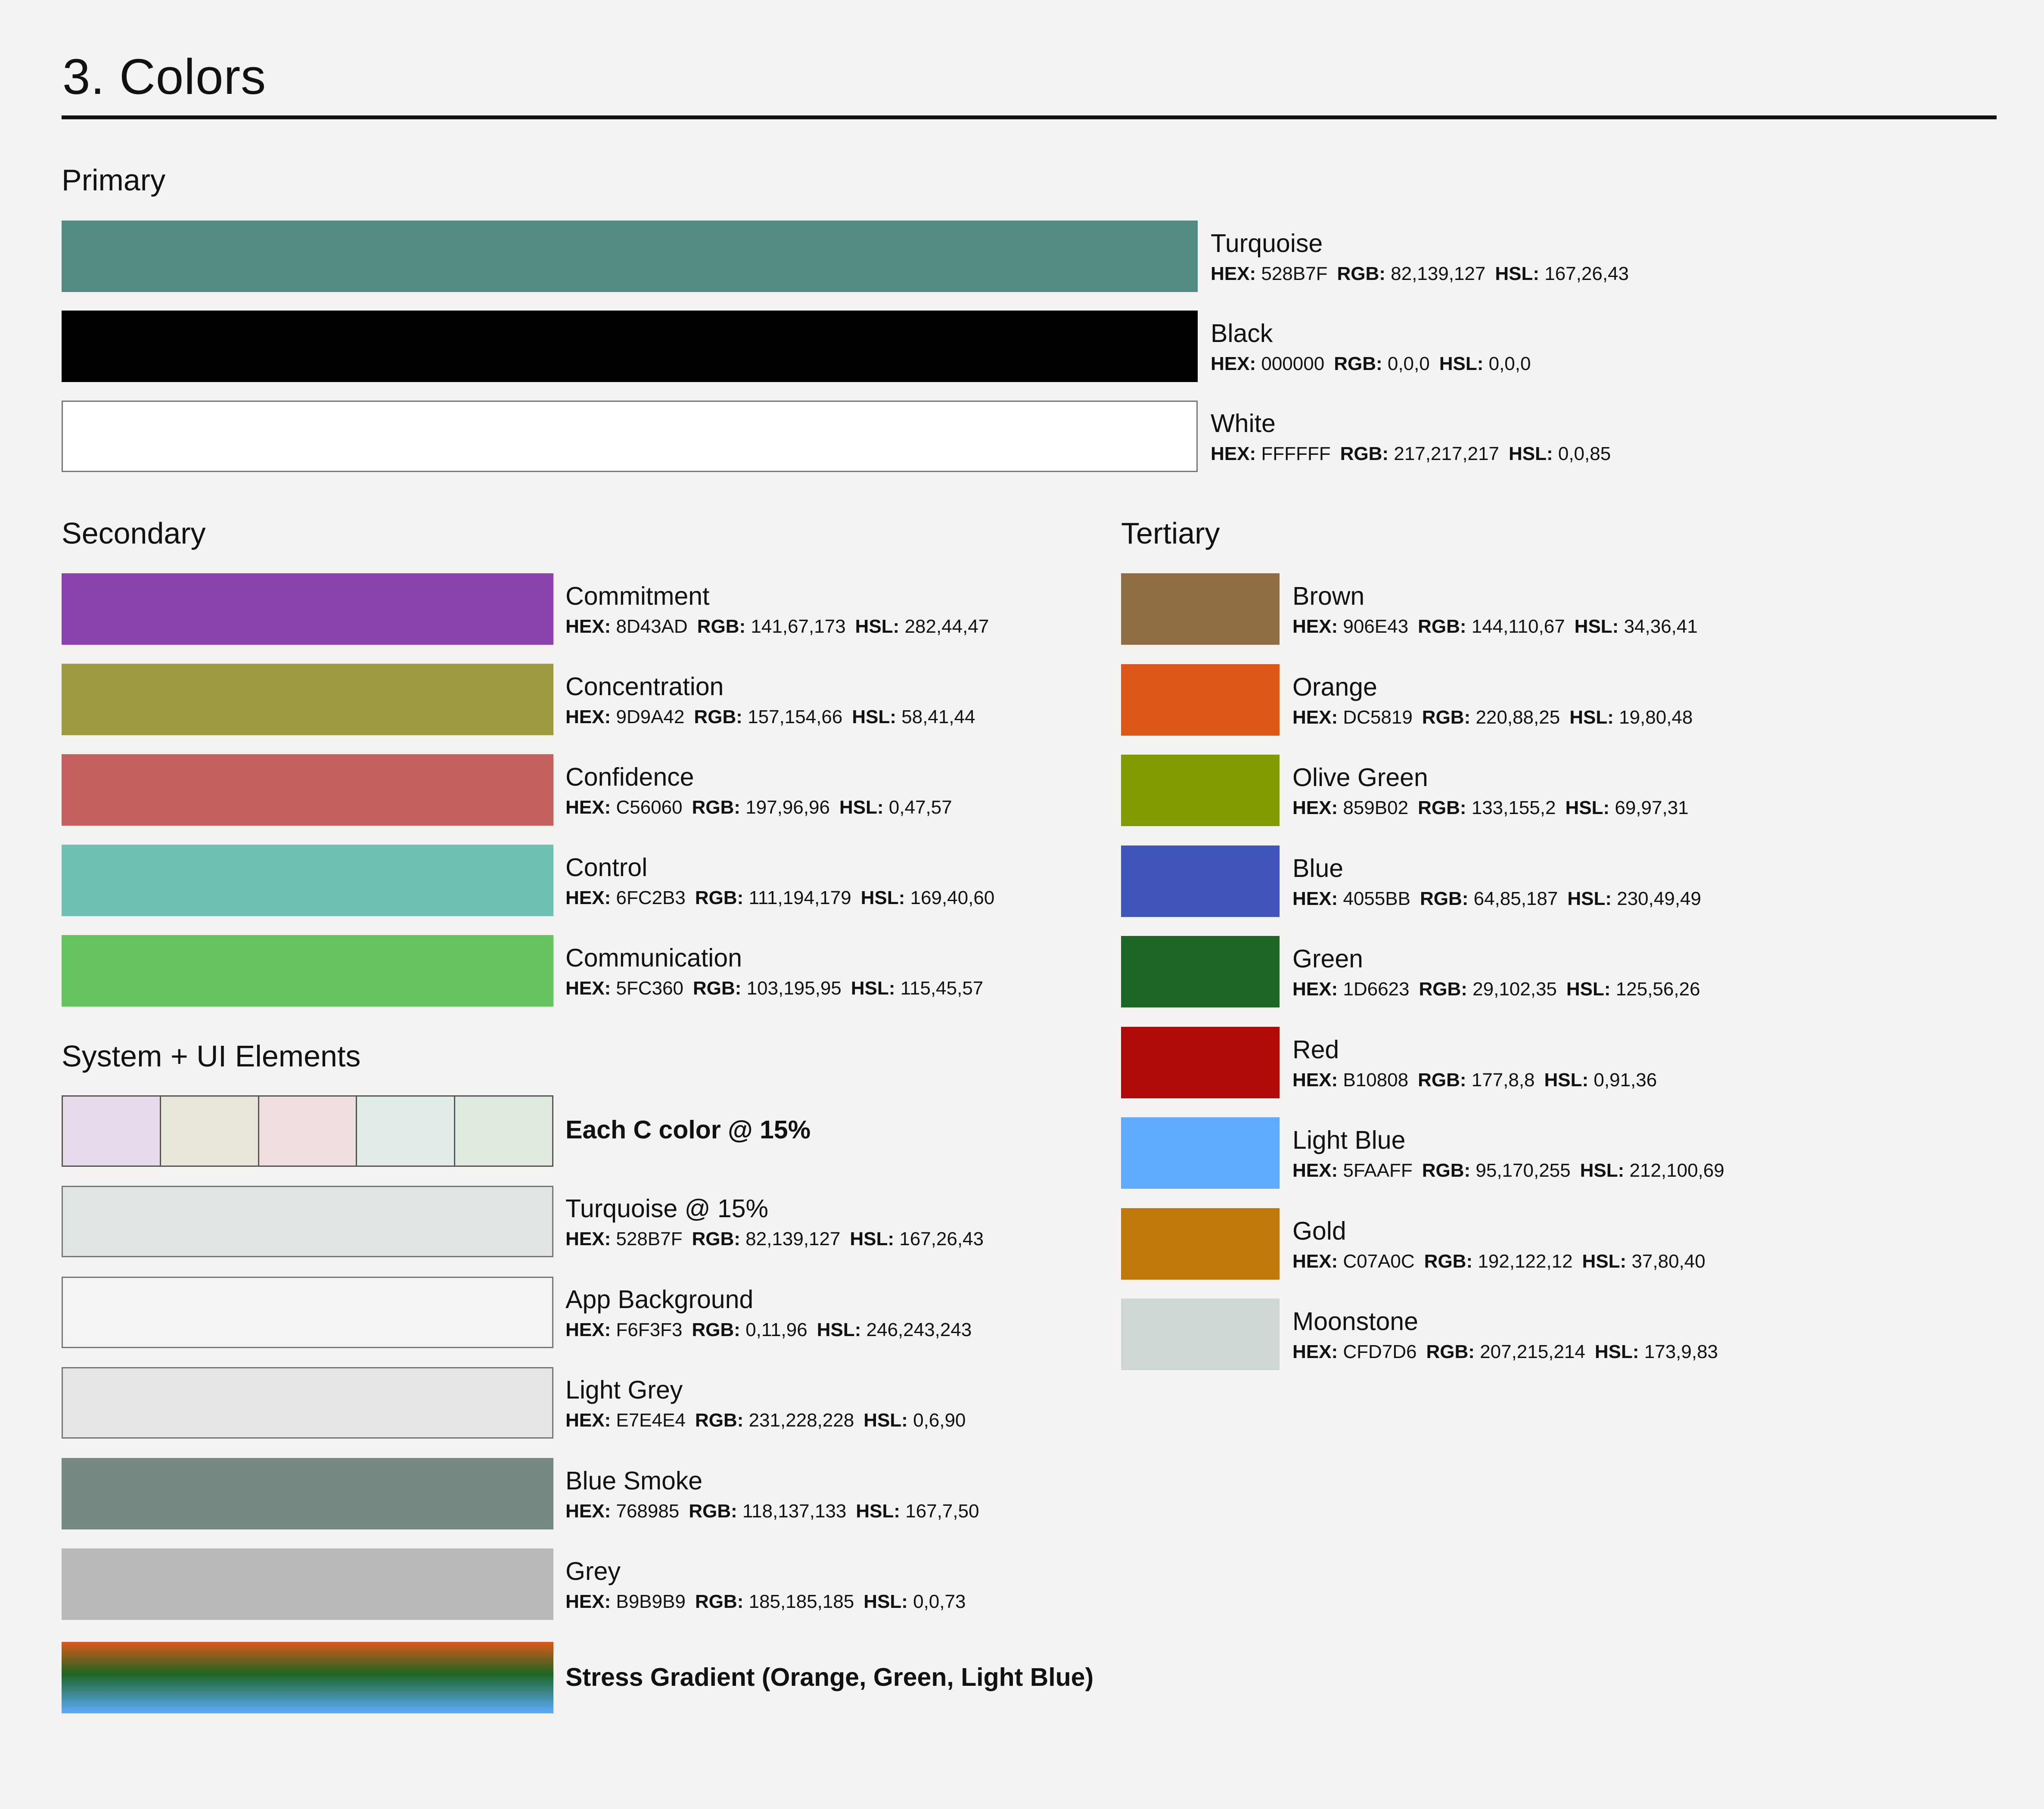 The image size is (2044, 1809). What do you see at coordinates (1516, 898) in the screenshot?
I see `rgb-value: 64,85,187` at bounding box center [1516, 898].